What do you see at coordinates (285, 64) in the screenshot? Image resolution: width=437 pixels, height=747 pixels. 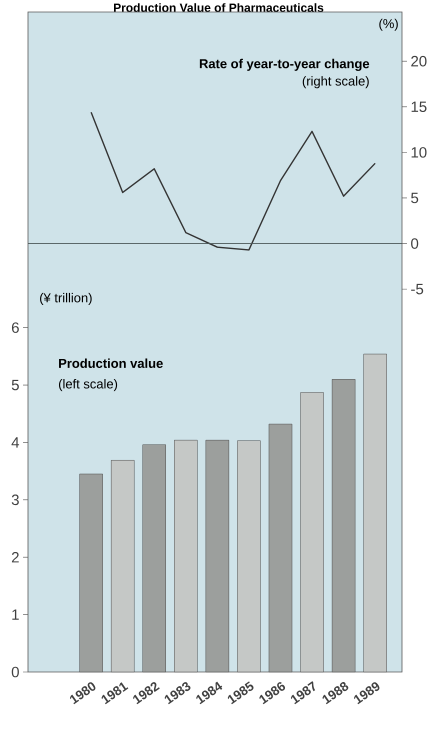 I see `annotation: Rate of year-to-year change` at bounding box center [285, 64].